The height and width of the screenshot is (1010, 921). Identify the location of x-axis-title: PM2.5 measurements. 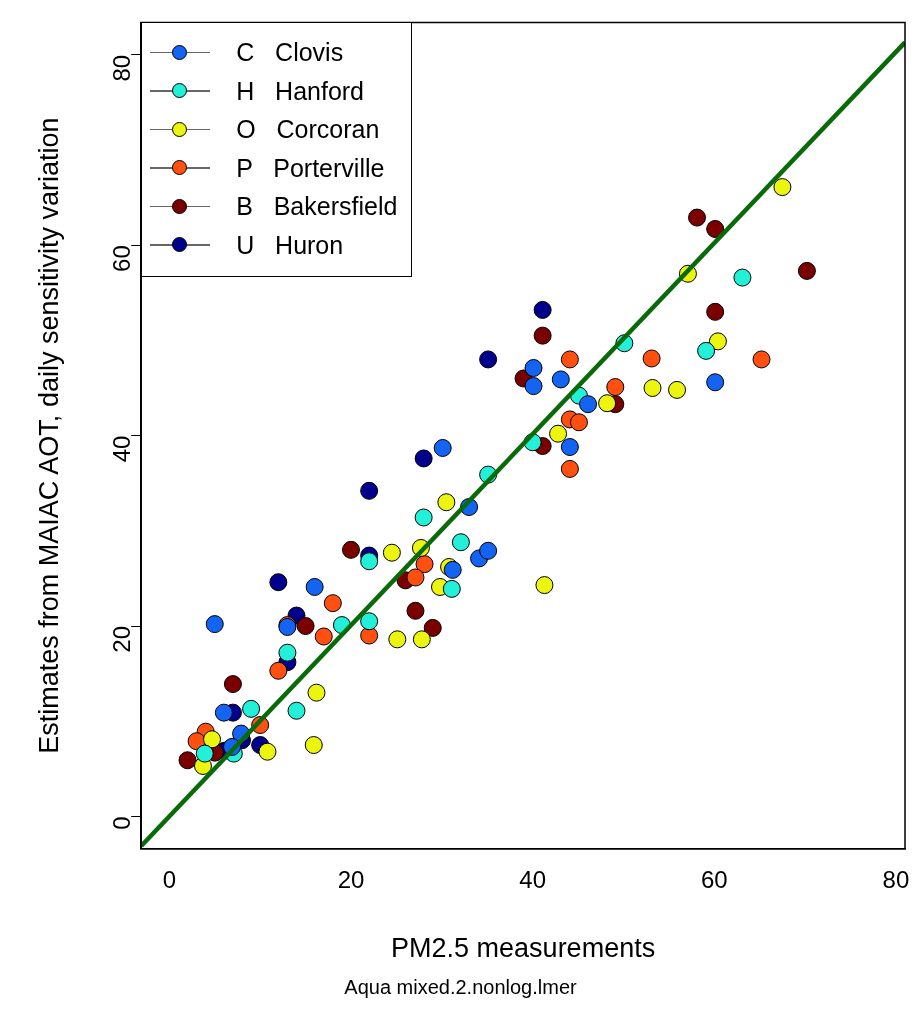
(523, 948).